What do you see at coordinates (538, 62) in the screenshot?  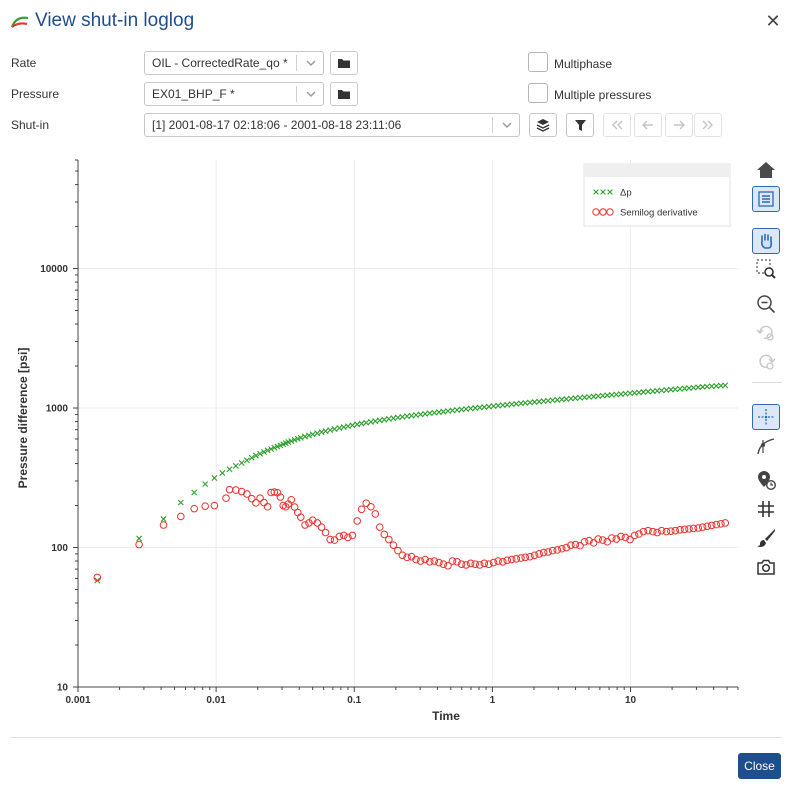 I see `multiphase-checkbox` at bounding box center [538, 62].